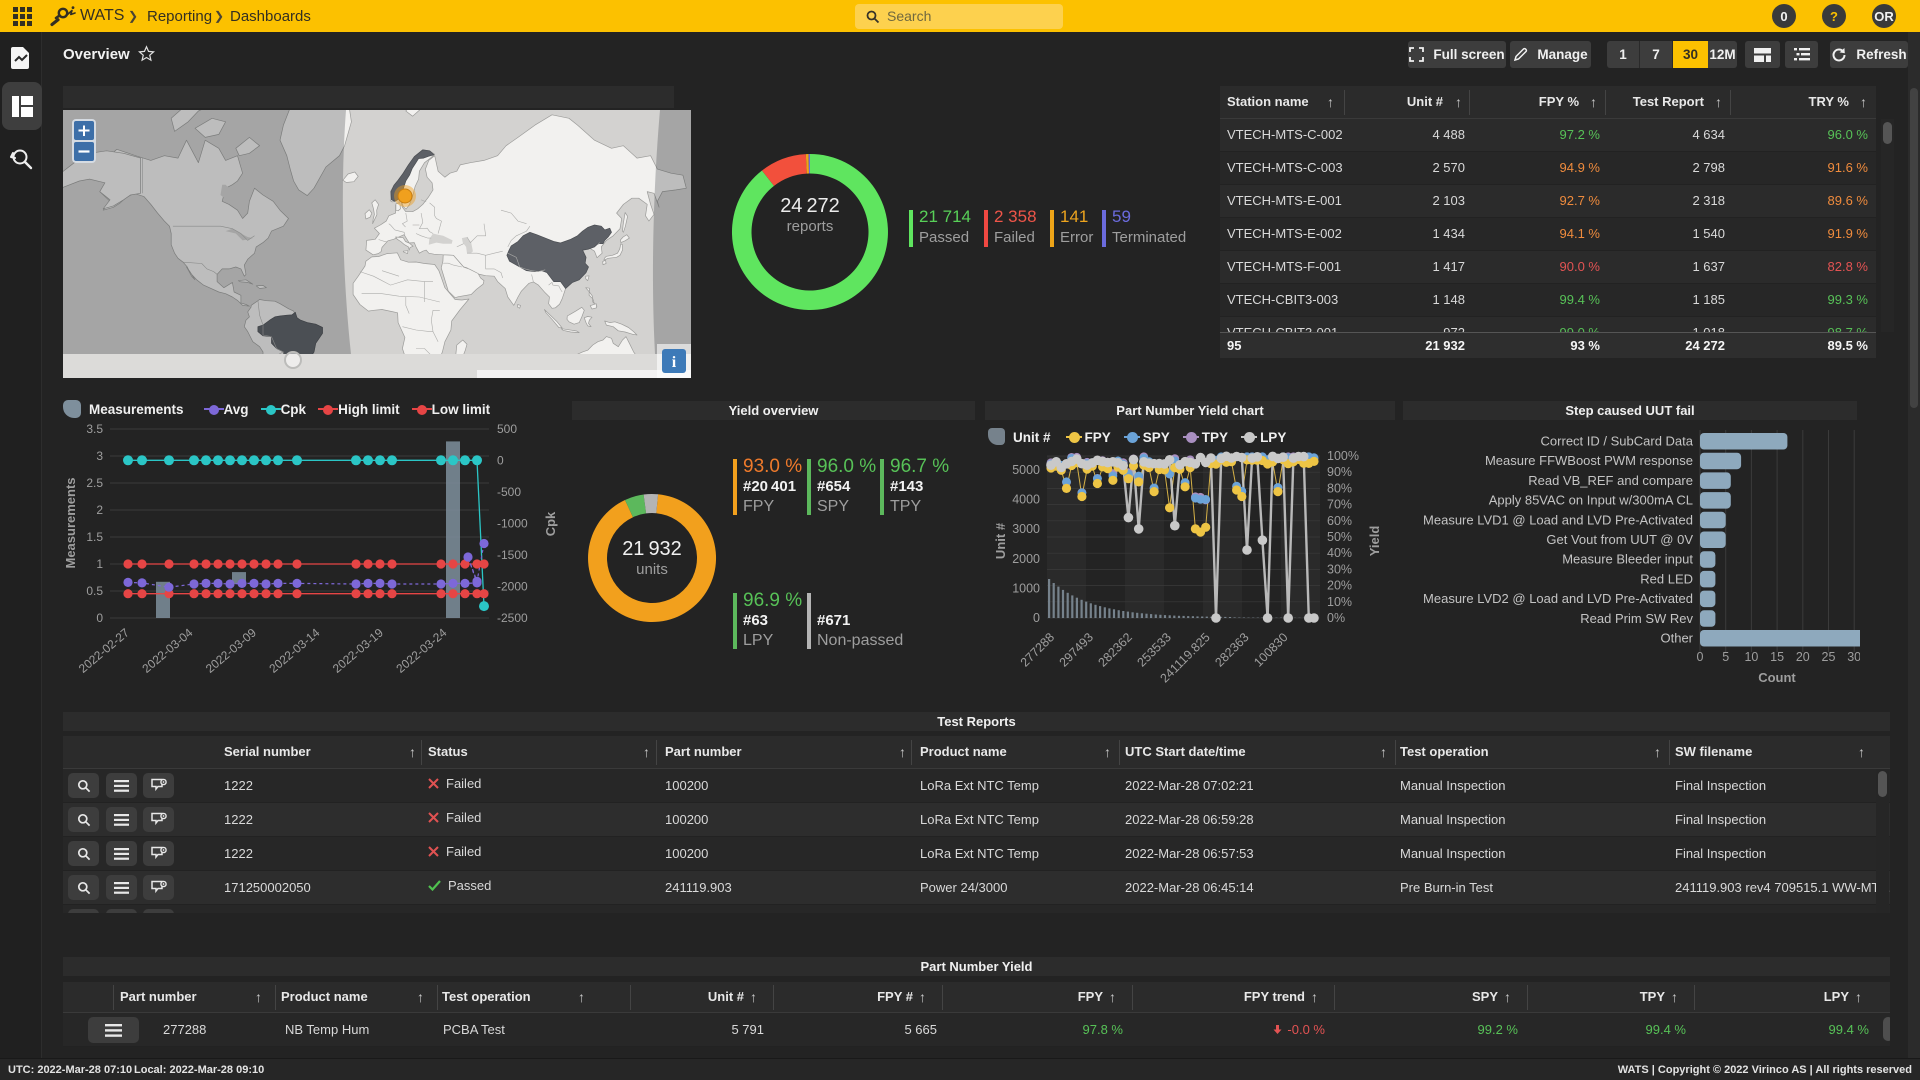  What do you see at coordinates (674, 362) in the screenshot?
I see `svg-text: i` at bounding box center [674, 362].